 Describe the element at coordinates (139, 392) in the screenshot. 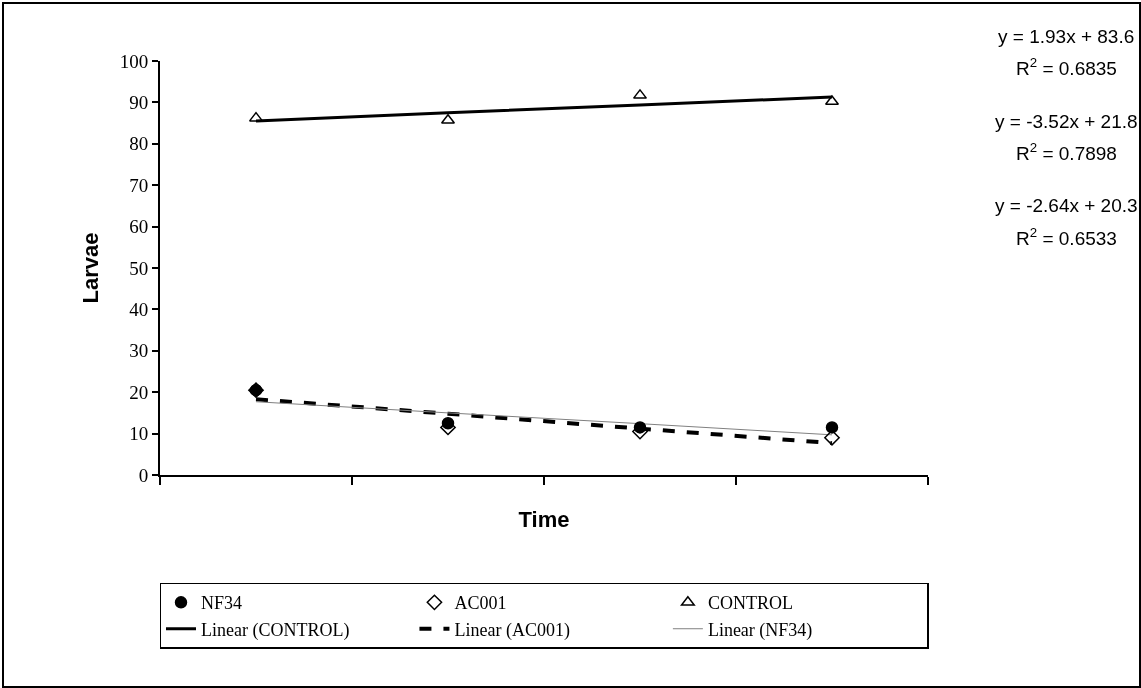

I see `y-tick-label: 20` at that location.